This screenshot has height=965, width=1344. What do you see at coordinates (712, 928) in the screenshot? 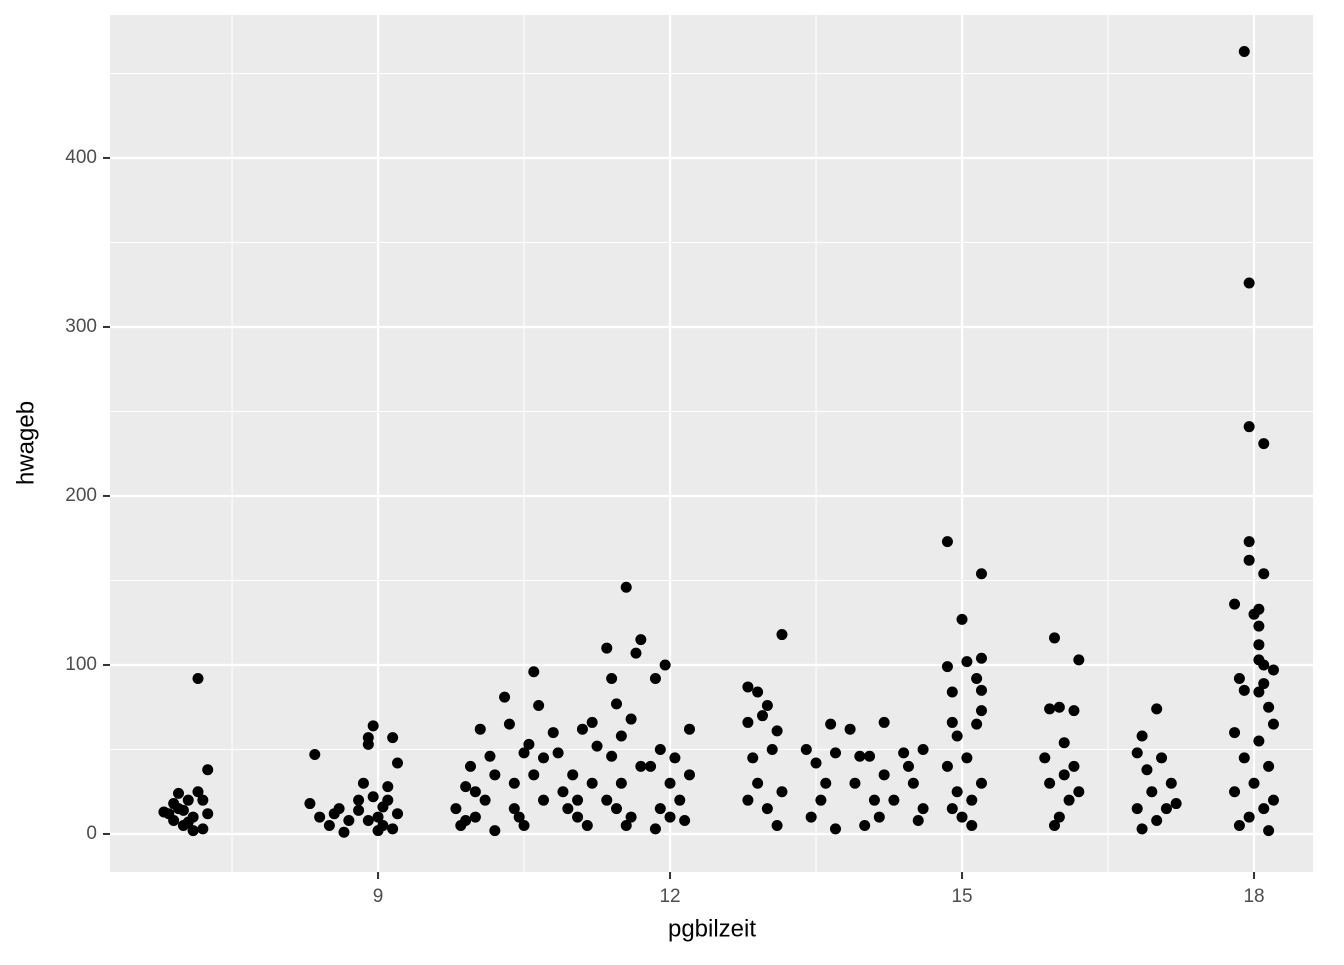
I see `x-axis-title: pgbilzeit` at bounding box center [712, 928].